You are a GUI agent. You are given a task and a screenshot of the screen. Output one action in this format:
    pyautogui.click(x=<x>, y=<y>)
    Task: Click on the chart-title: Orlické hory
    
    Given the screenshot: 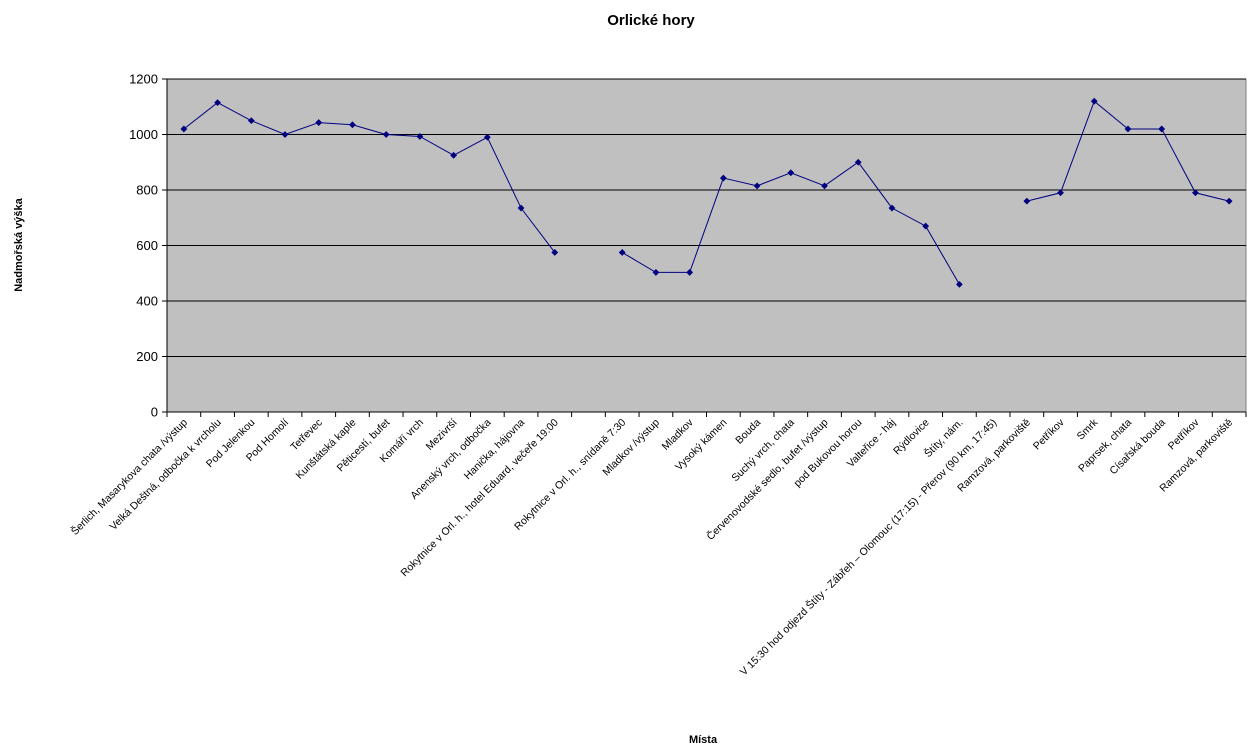 What is the action you would take?
    pyautogui.click(x=651, y=20)
    